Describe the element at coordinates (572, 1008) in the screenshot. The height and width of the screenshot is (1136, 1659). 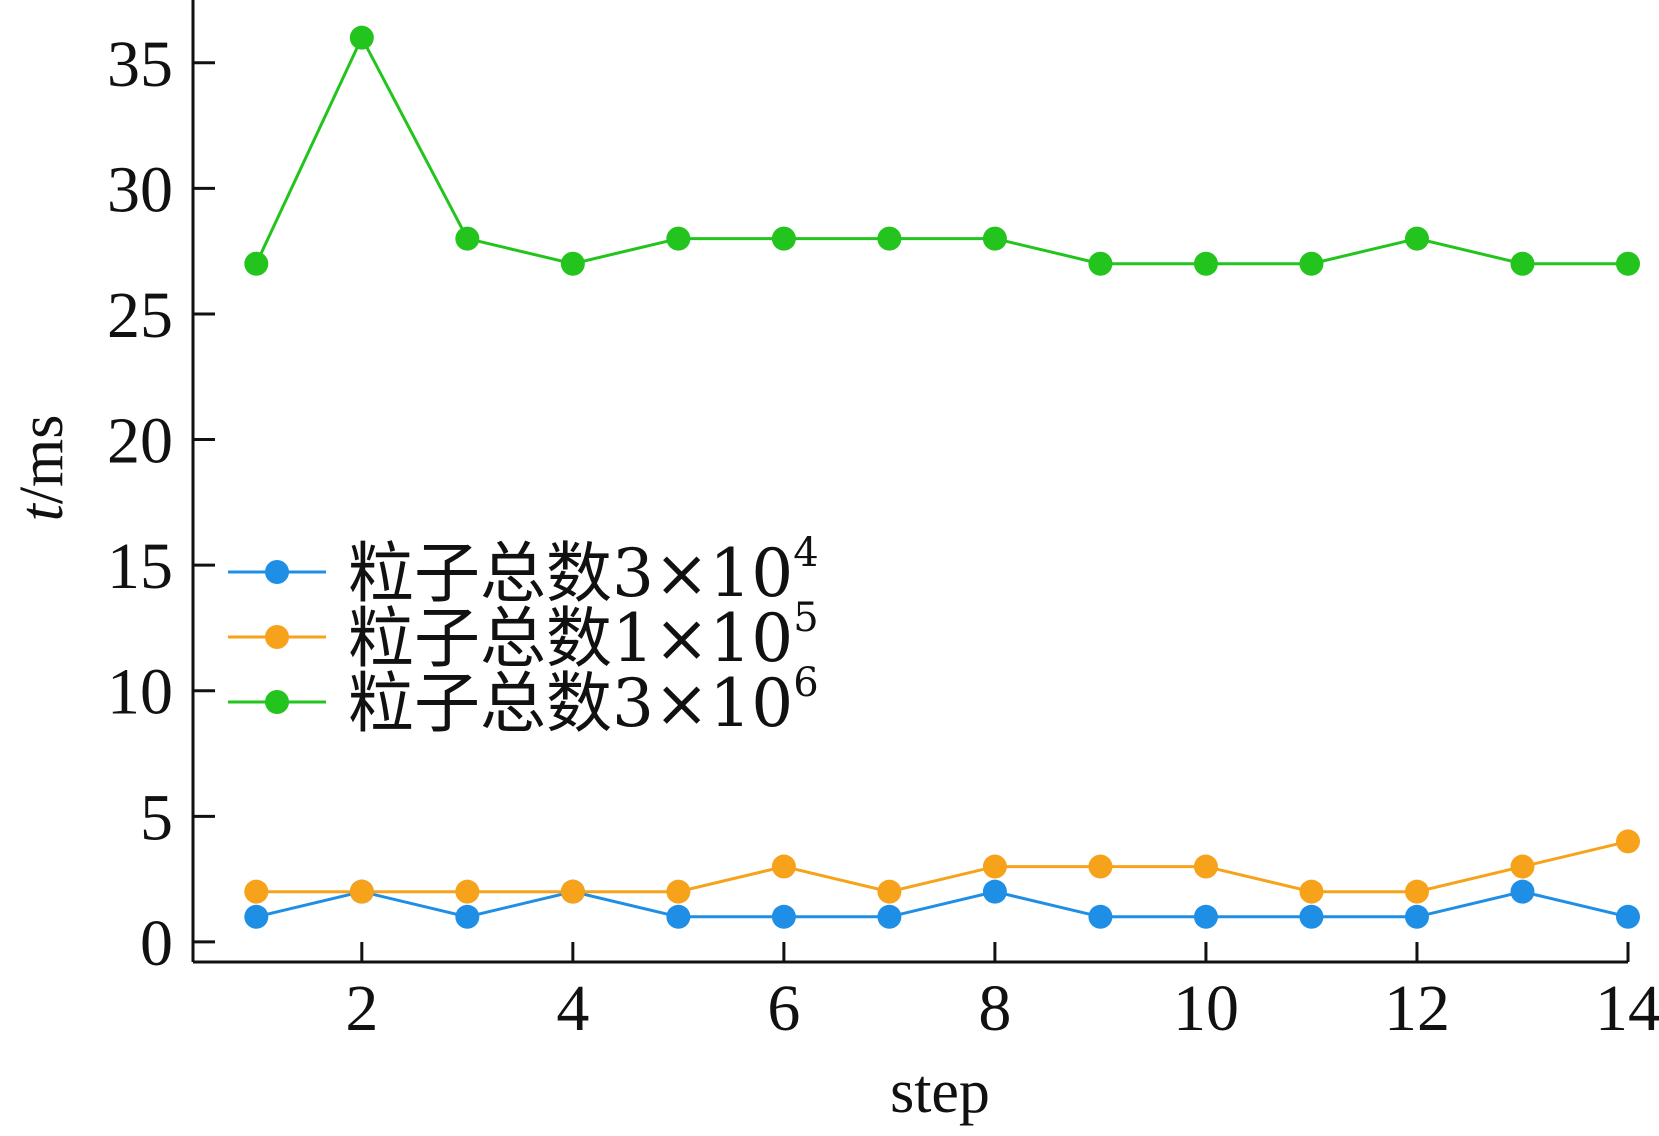
I see `x-tick-label: 4` at that location.